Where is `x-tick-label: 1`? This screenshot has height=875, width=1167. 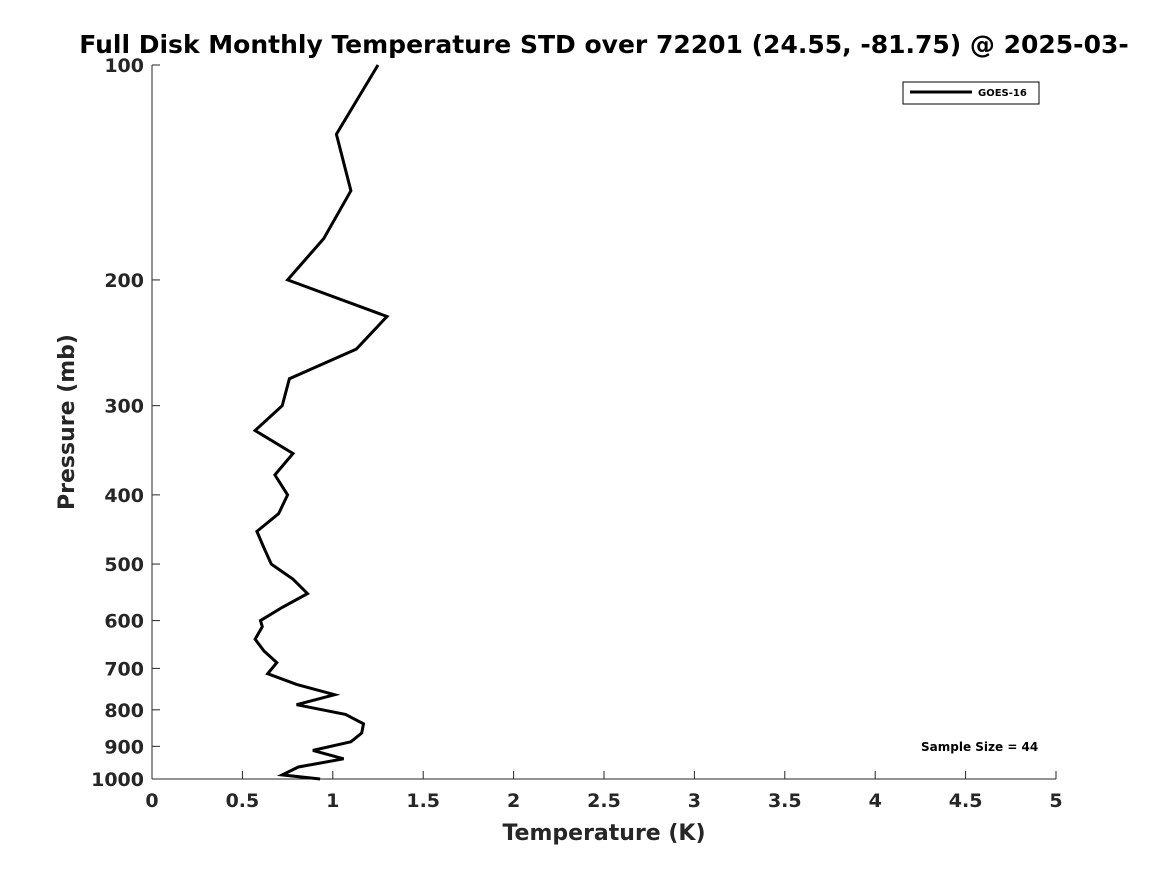
x-tick-label: 1 is located at coordinates (332, 801).